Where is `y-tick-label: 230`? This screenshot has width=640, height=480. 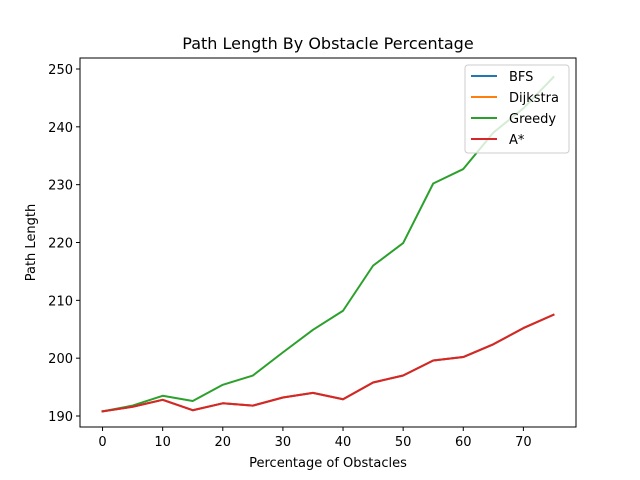
y-tick-label: 230 is located at coordinates (60, 186).